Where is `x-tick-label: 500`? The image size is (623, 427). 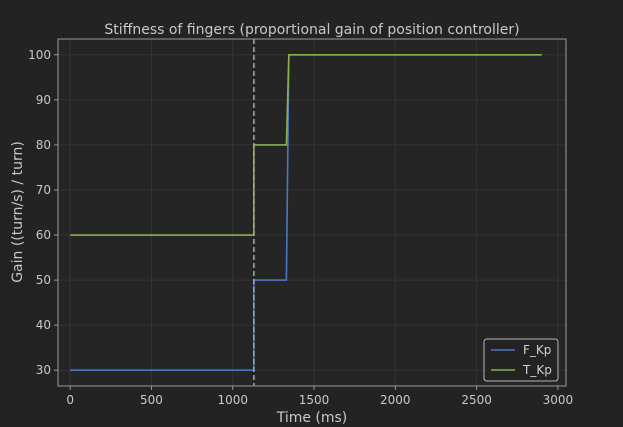
x-tick-label: 500 is located at coordinates (151, 400).